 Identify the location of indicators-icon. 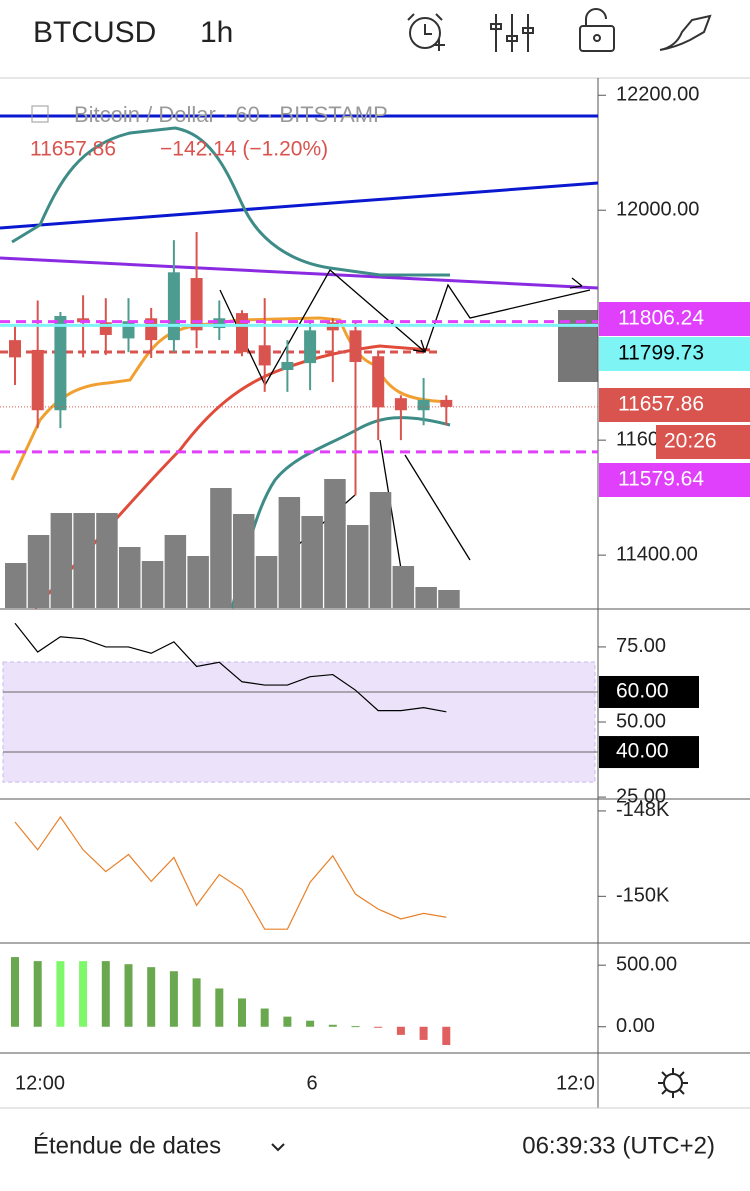
(512, 33).